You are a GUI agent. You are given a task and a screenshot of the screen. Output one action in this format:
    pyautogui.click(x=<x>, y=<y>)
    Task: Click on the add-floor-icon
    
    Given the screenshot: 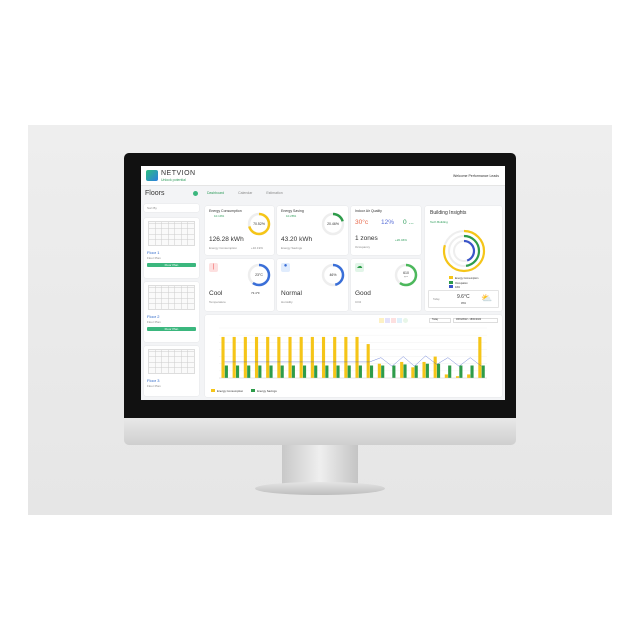 What is the action you would take?
    pyautogui.click(x=195, y=193)
    